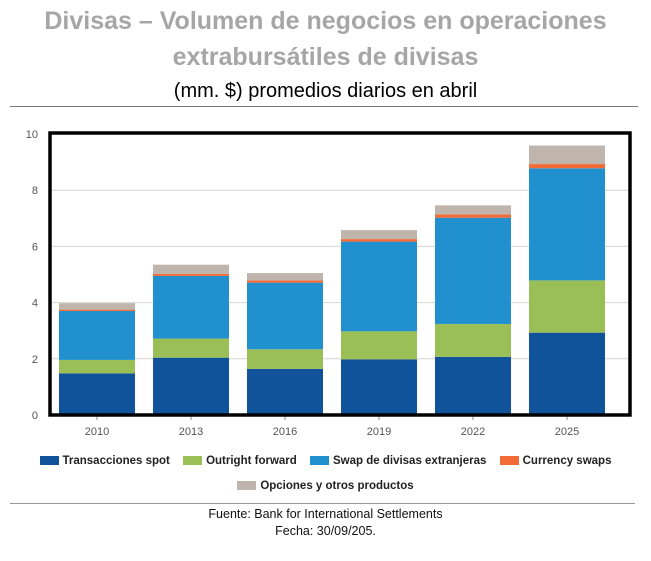 The width and height of the screenshot is (651, 561). What do you see at coordinates (473, 270) in the screenshot?
I see `bar-segment-swap-de-divisas-extranjeras-2022` at bounding box center [473, 270].